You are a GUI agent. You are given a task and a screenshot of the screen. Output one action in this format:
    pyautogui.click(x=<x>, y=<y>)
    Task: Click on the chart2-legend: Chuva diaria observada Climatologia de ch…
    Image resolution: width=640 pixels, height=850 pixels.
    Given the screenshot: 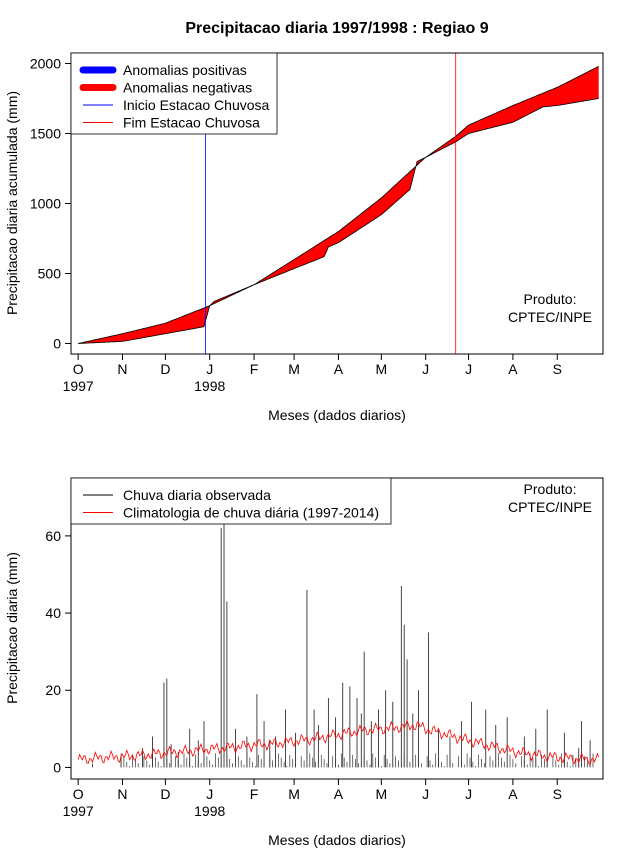 What is the action you would take?
    pyautogui.click(x=231, y=501)
    